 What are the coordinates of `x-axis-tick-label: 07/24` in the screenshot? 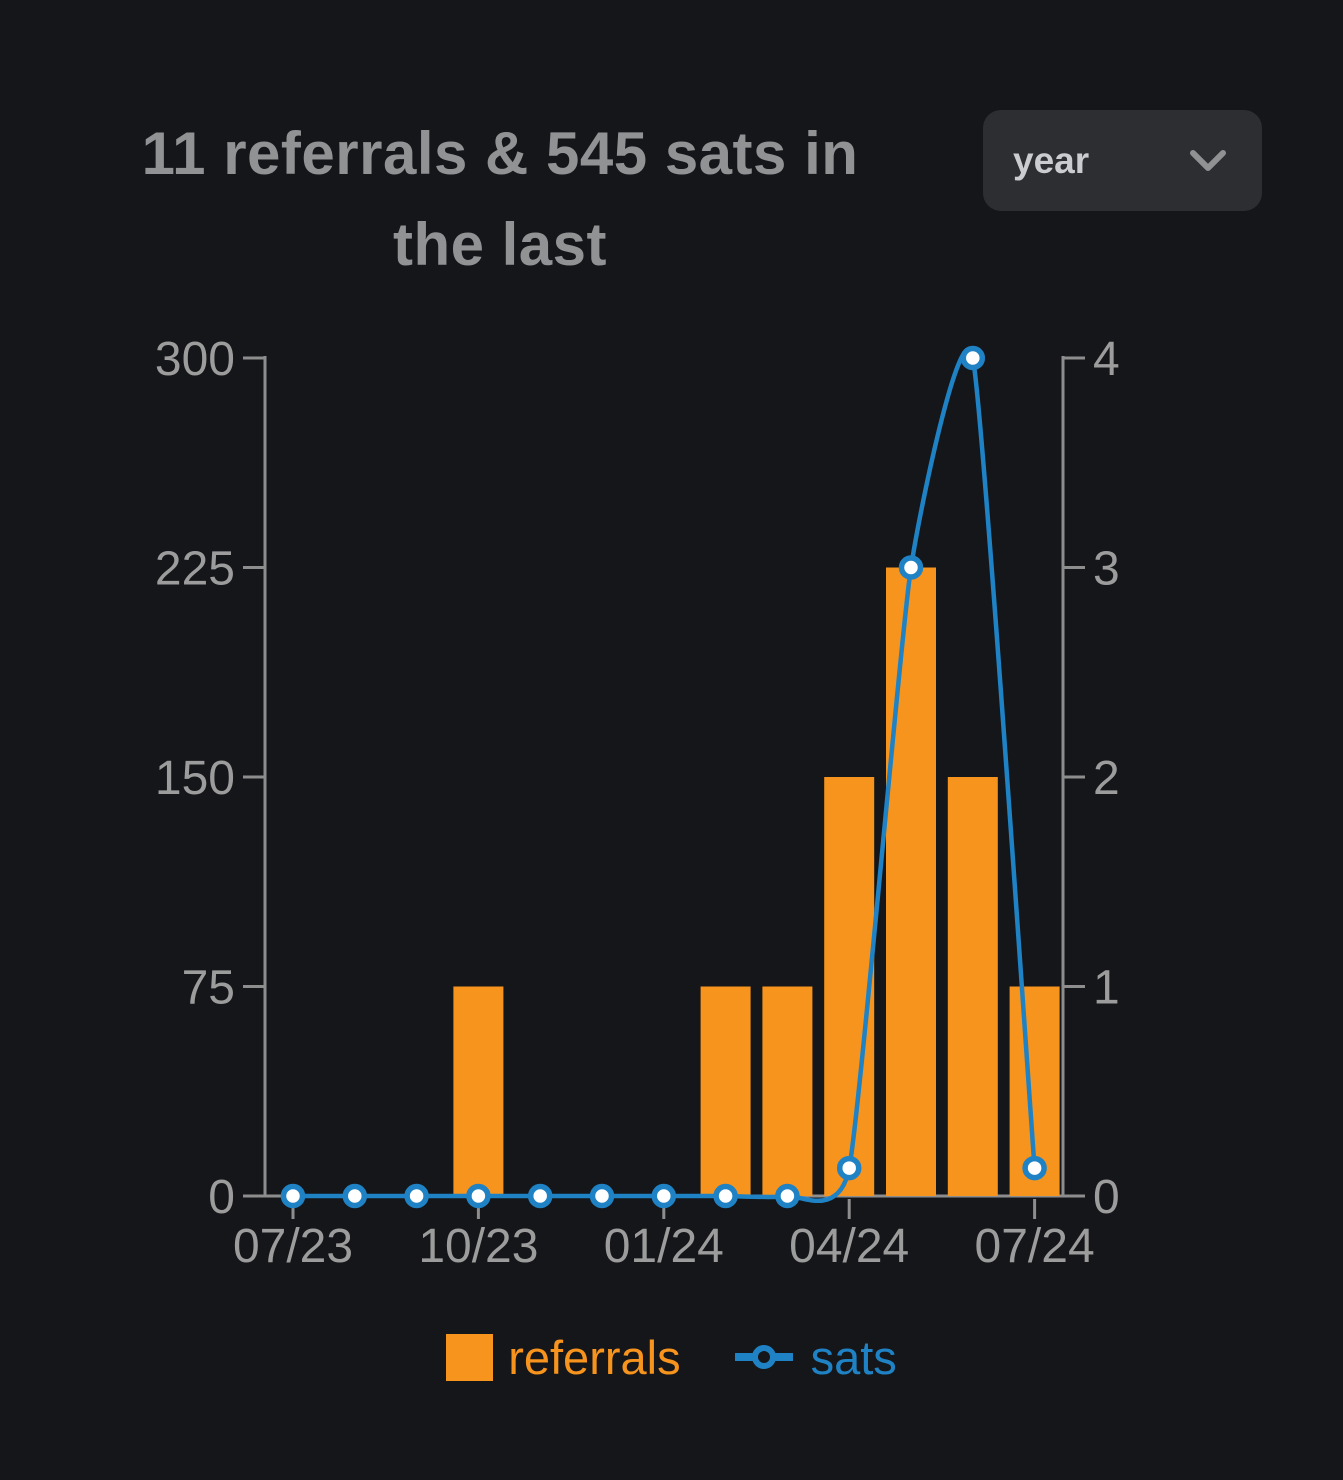 It's located at (1035, 1246).